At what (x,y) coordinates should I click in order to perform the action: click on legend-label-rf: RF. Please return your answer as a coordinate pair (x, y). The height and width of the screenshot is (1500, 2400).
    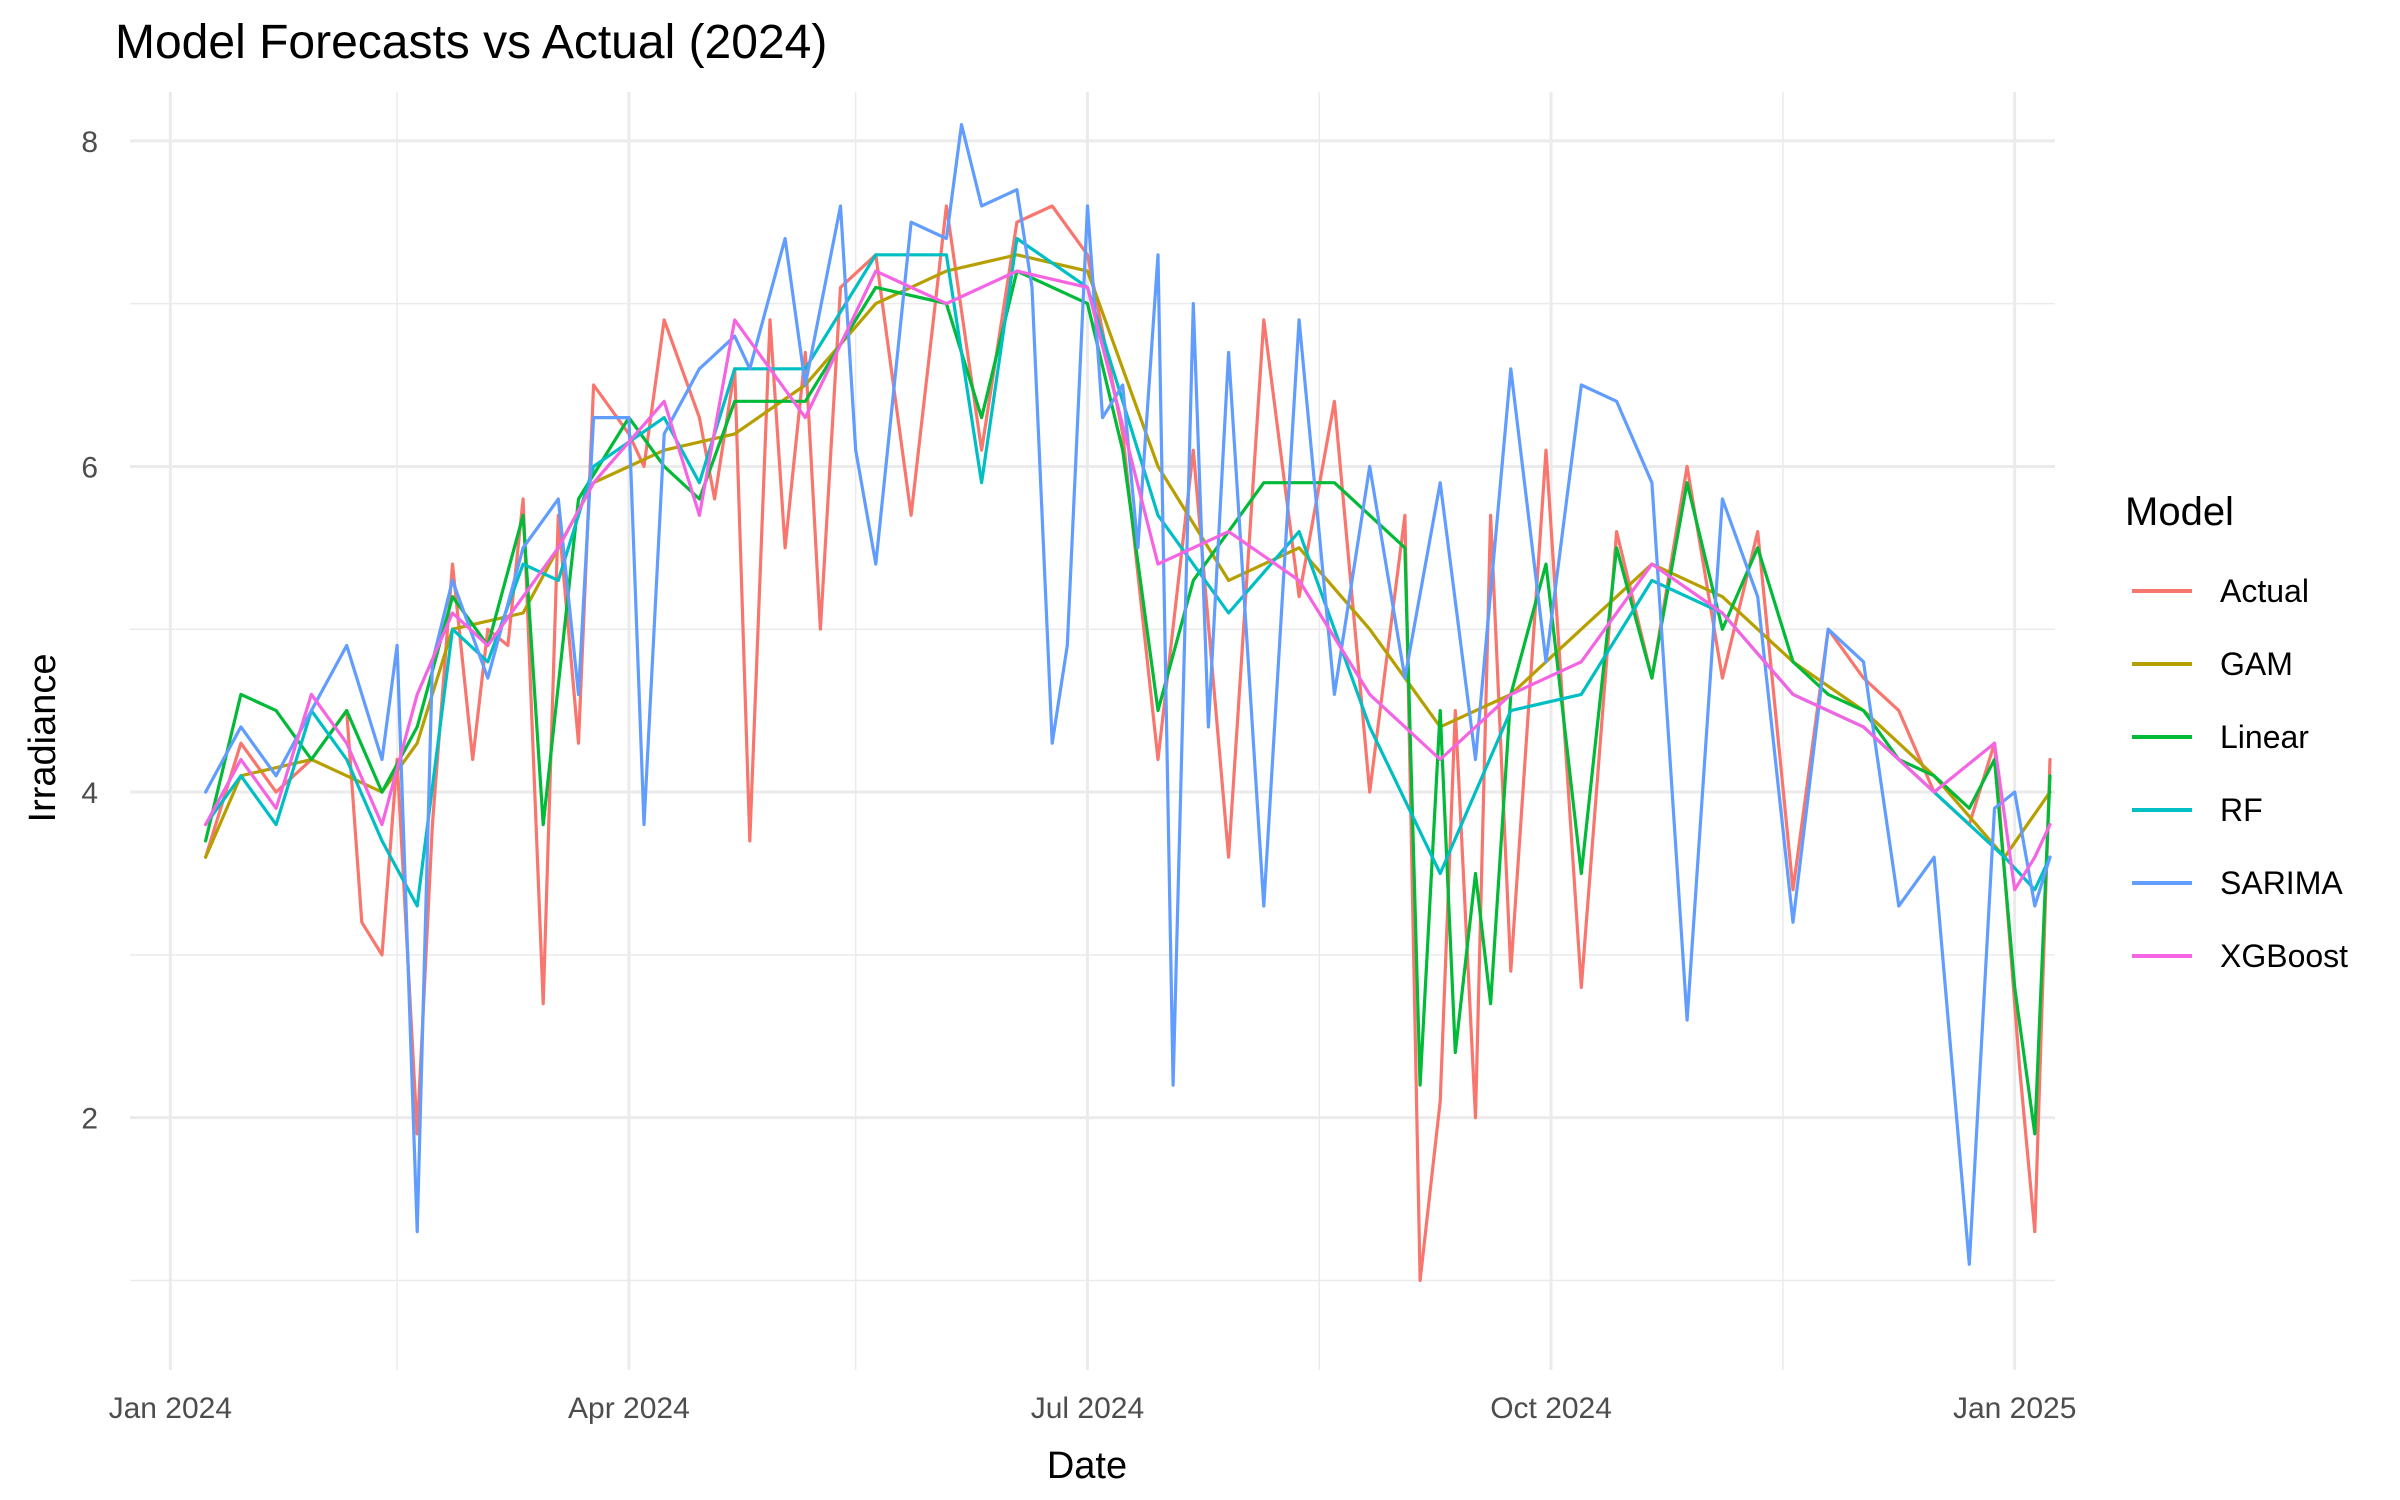
    Looking at the image, I should click on (2241, 810).